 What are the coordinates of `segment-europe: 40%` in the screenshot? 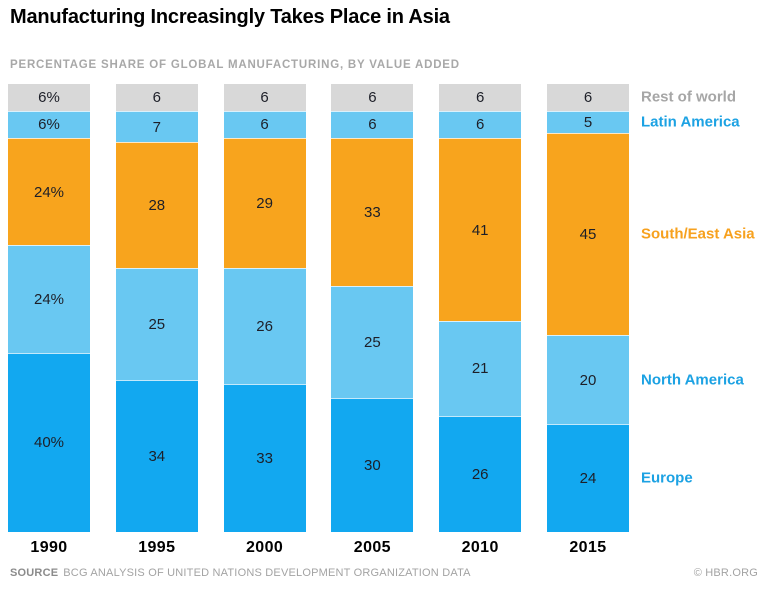 It's located at (49, 442).